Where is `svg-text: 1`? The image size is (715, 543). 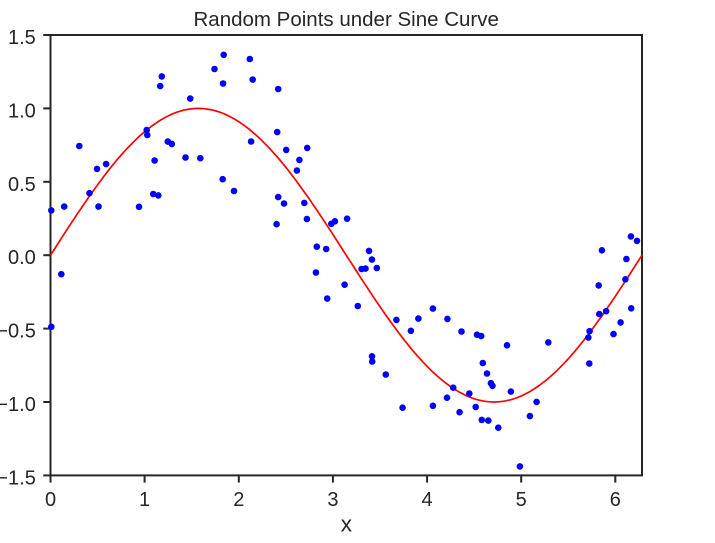
svg-text: 1 is located at coordinates (144, 500).